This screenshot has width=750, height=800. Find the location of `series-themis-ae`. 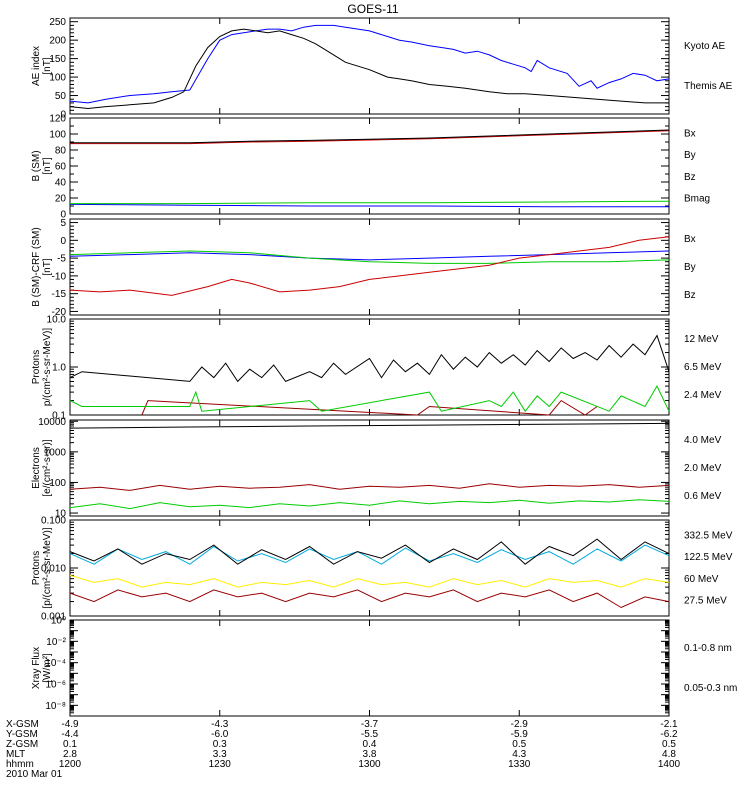

series-themis-ae is located at coordinates (369, 69).